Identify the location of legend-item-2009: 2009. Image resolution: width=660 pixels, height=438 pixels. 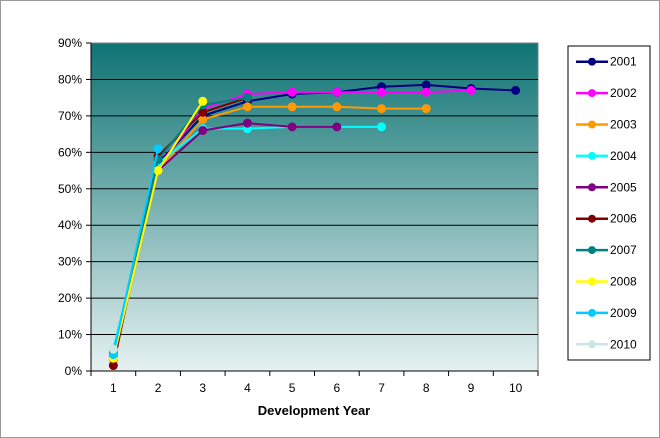
(606, 313).